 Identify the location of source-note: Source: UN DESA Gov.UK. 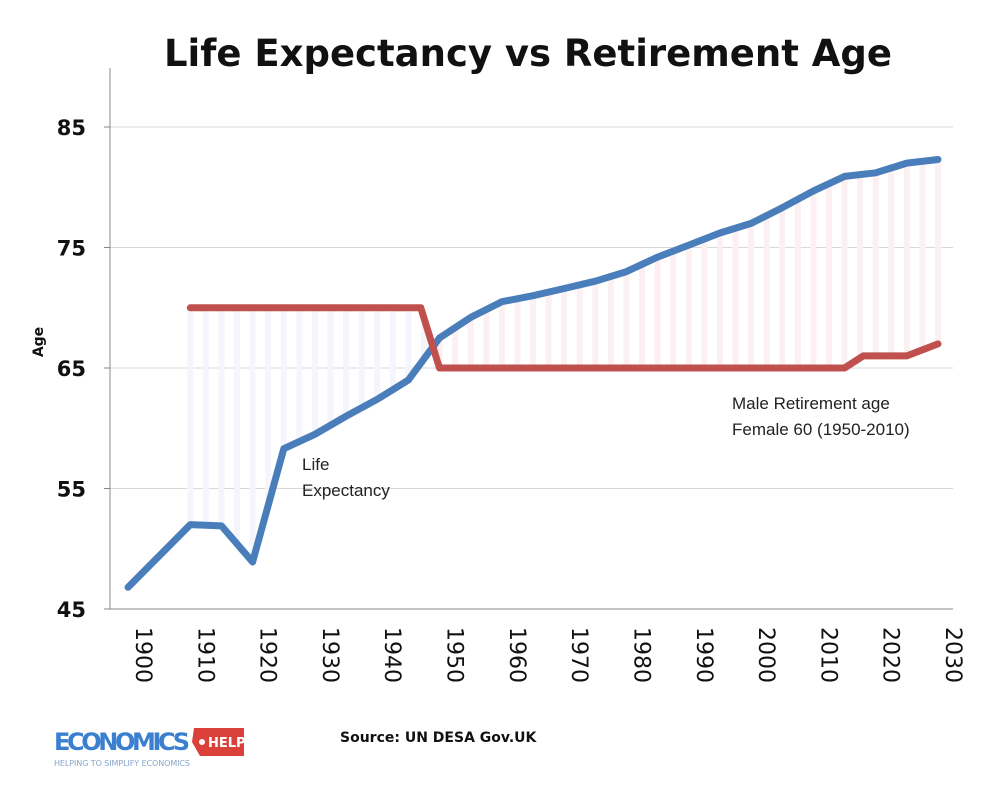
(438, 738).